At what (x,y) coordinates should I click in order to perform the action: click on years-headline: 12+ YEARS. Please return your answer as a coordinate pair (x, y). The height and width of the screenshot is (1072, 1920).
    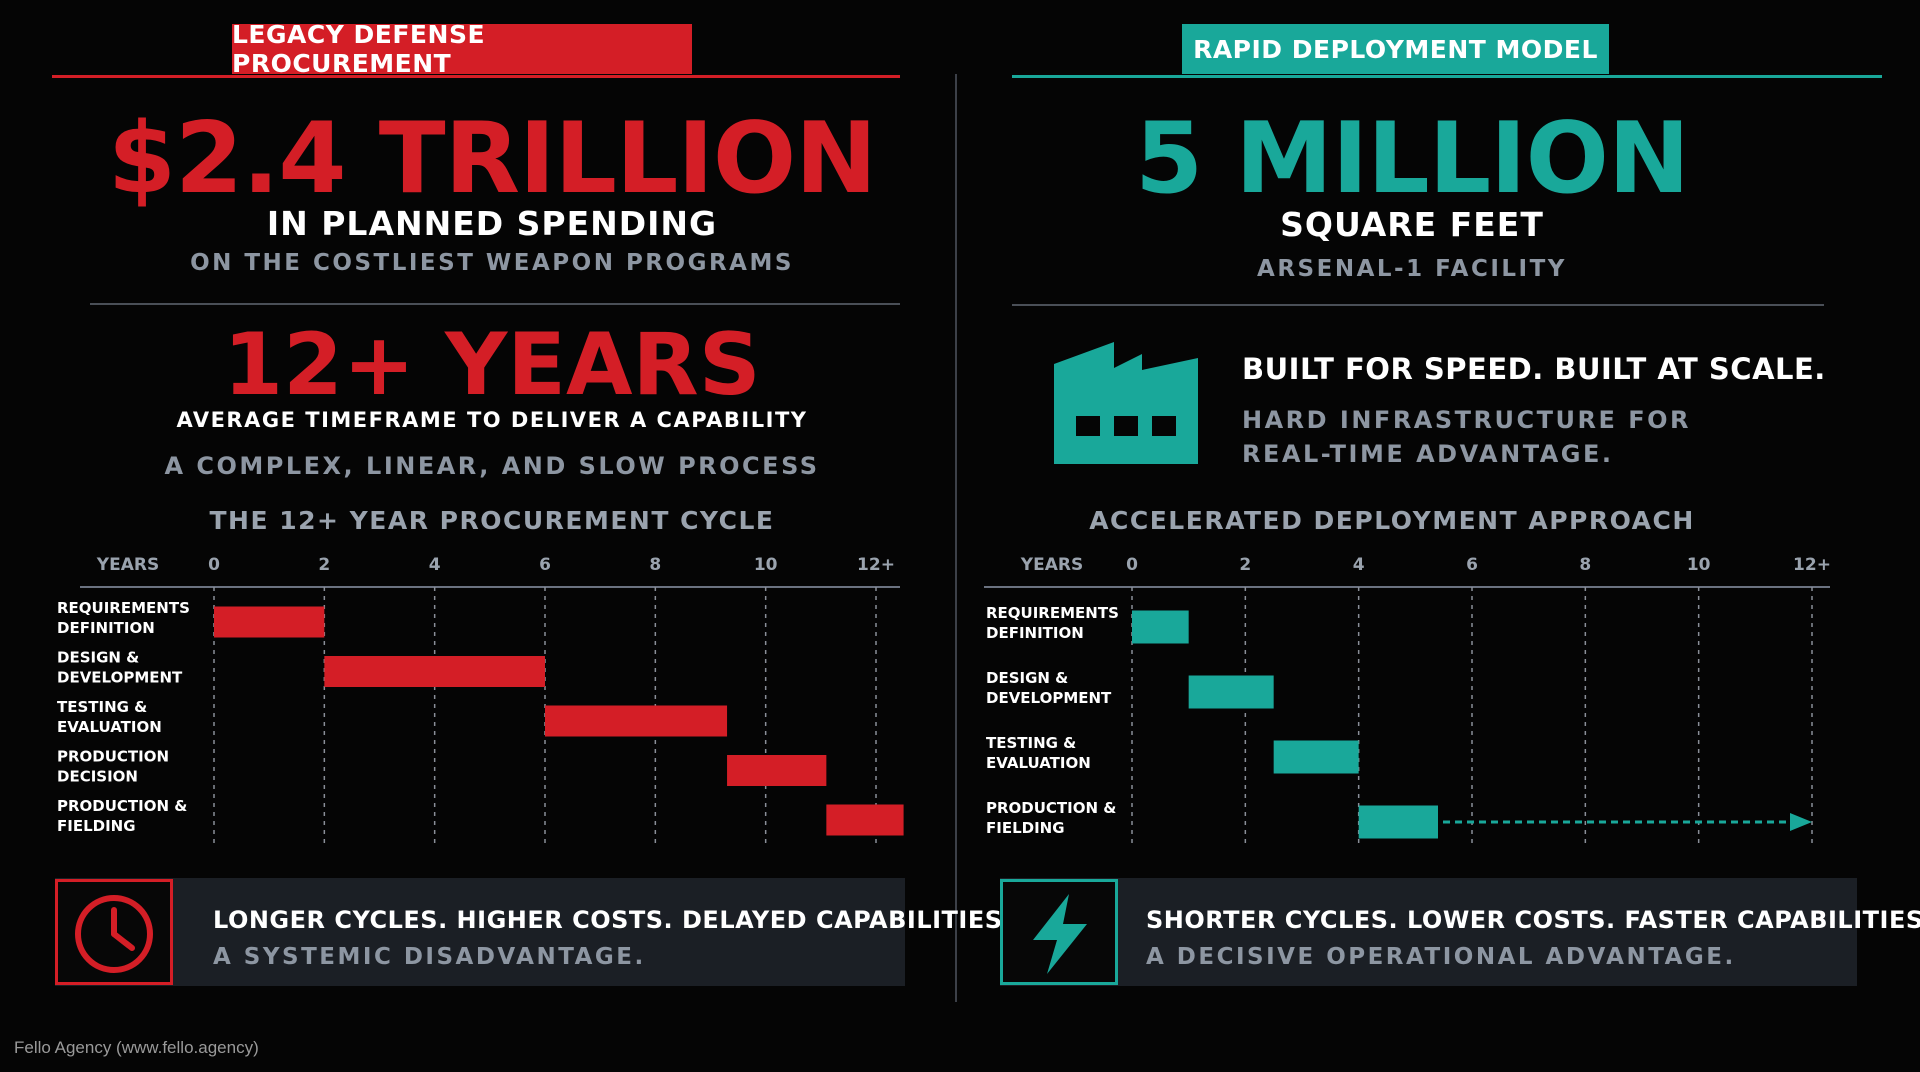
    Looking at the image, I should click on (492, 365).